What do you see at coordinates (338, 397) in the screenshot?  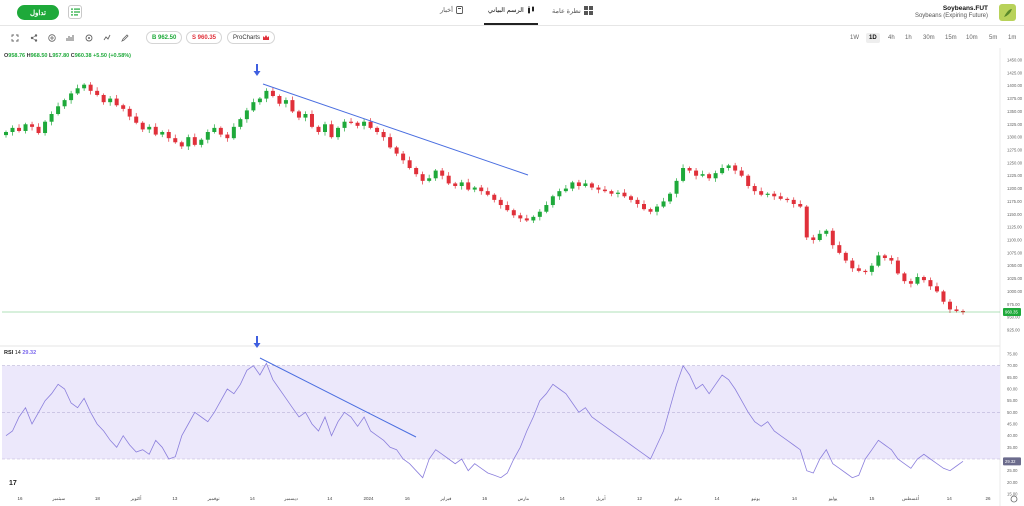 I see `rsi-trend-line` at bounding box center [338, 397].